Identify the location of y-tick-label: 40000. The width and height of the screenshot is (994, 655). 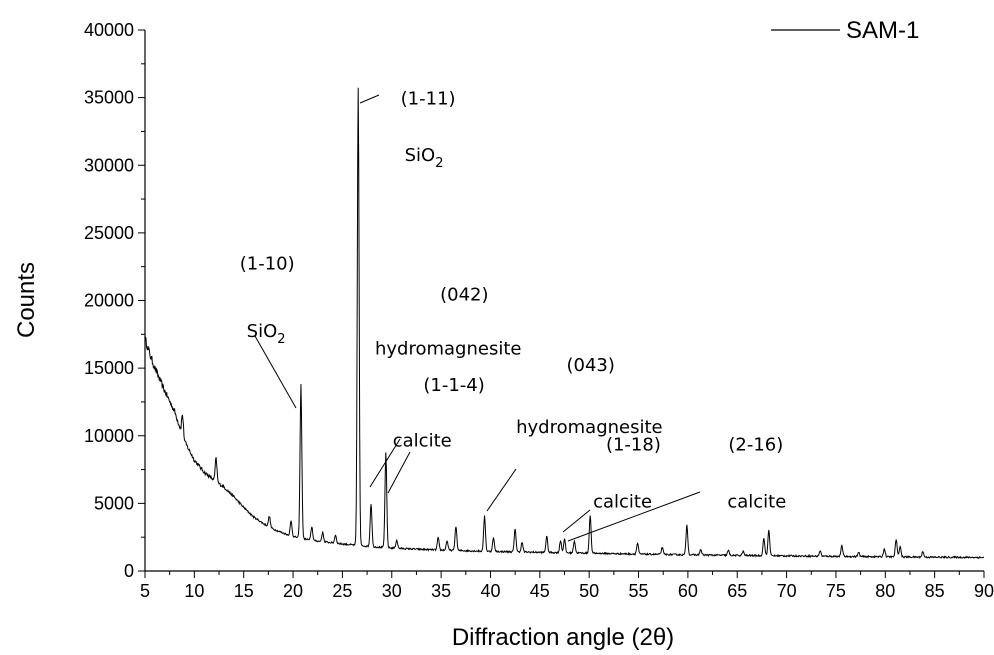
(109, 30).